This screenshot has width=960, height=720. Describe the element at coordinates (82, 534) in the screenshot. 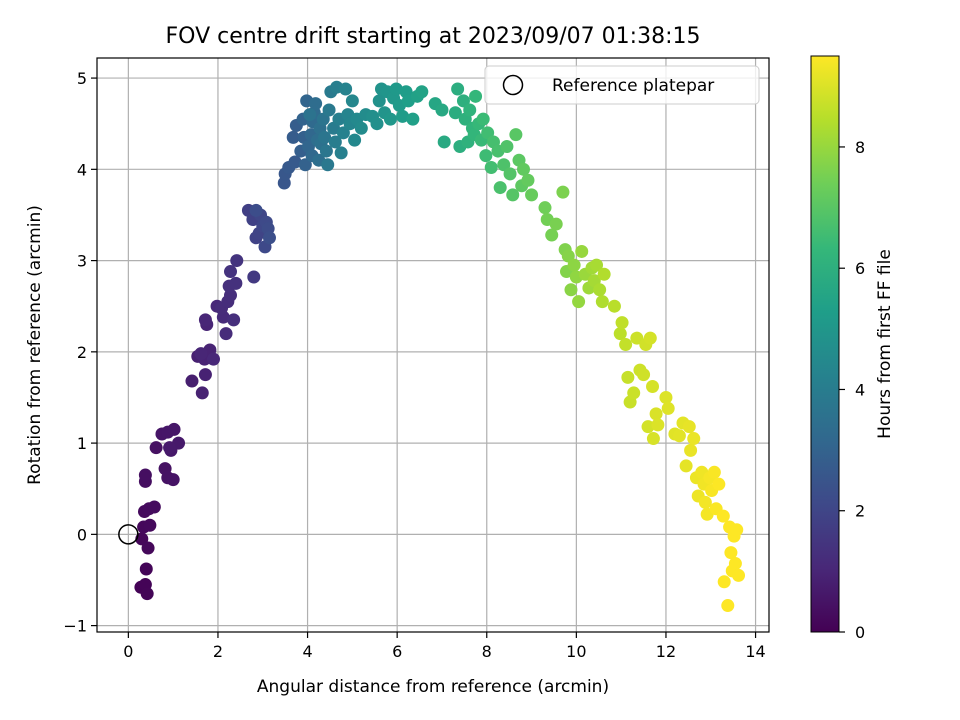

I see `y-tick-label: 0` at that location.